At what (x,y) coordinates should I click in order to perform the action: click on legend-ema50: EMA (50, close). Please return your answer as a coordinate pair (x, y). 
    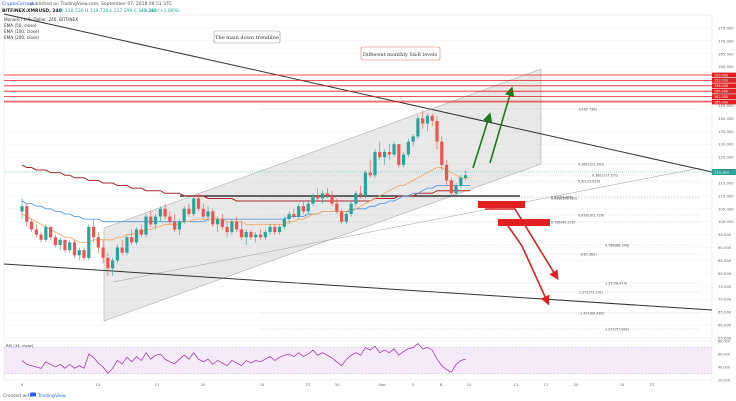
    Looking at the image, I should click on (20, 25).